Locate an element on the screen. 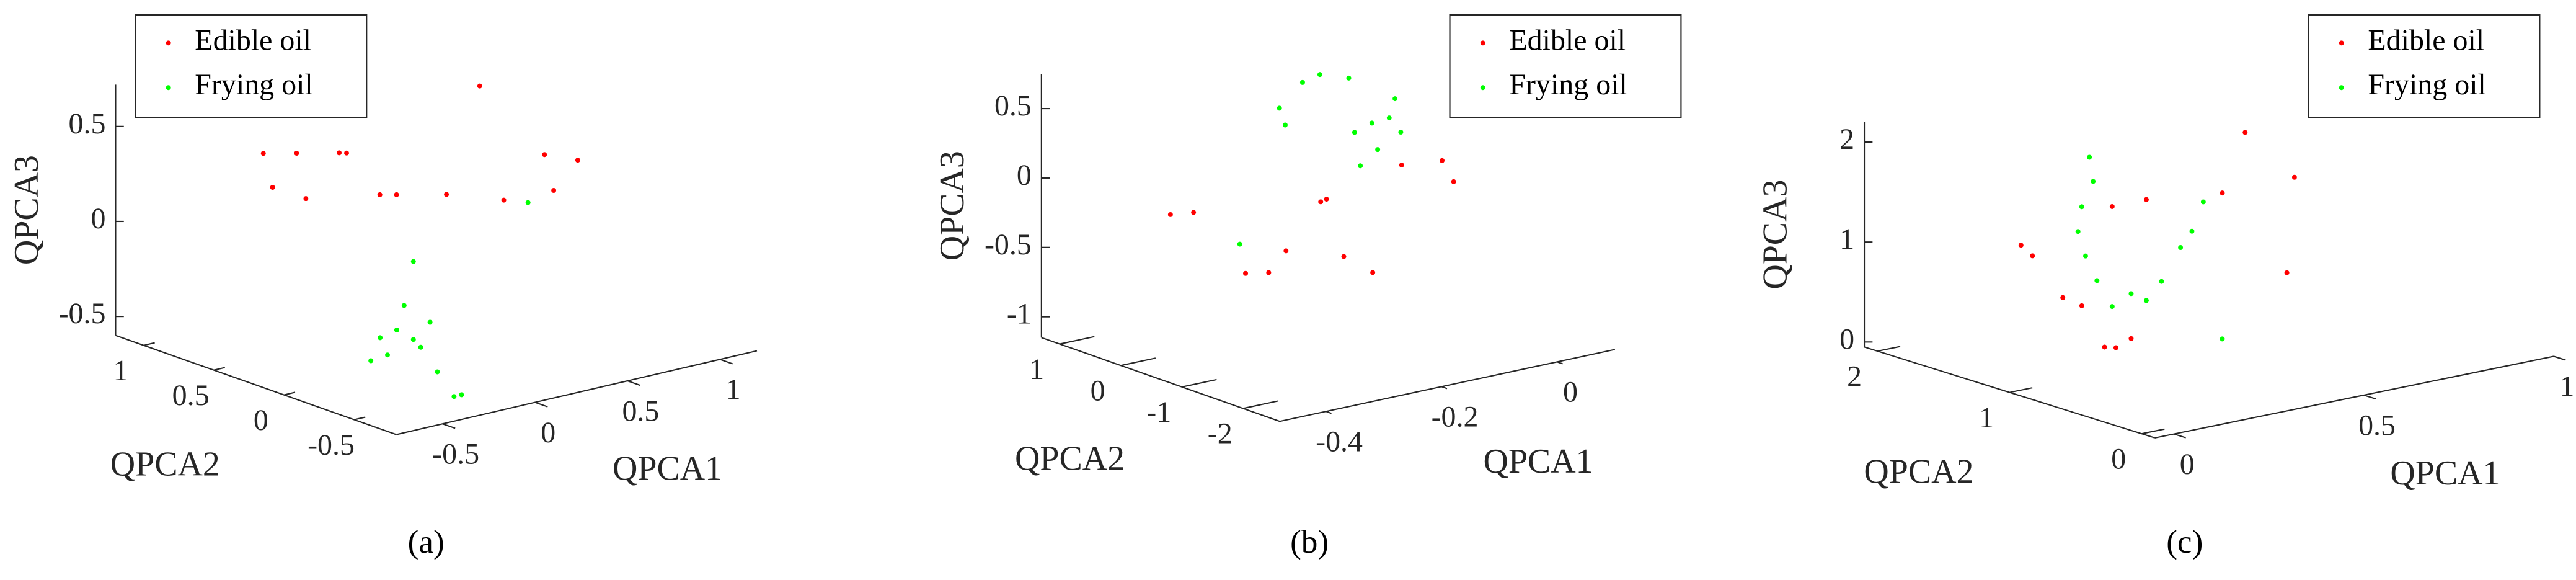 Image resolution: width=2576 pixels, height=580 pixels. legend-label: Edible oil is located at coordinates (1567, 40).